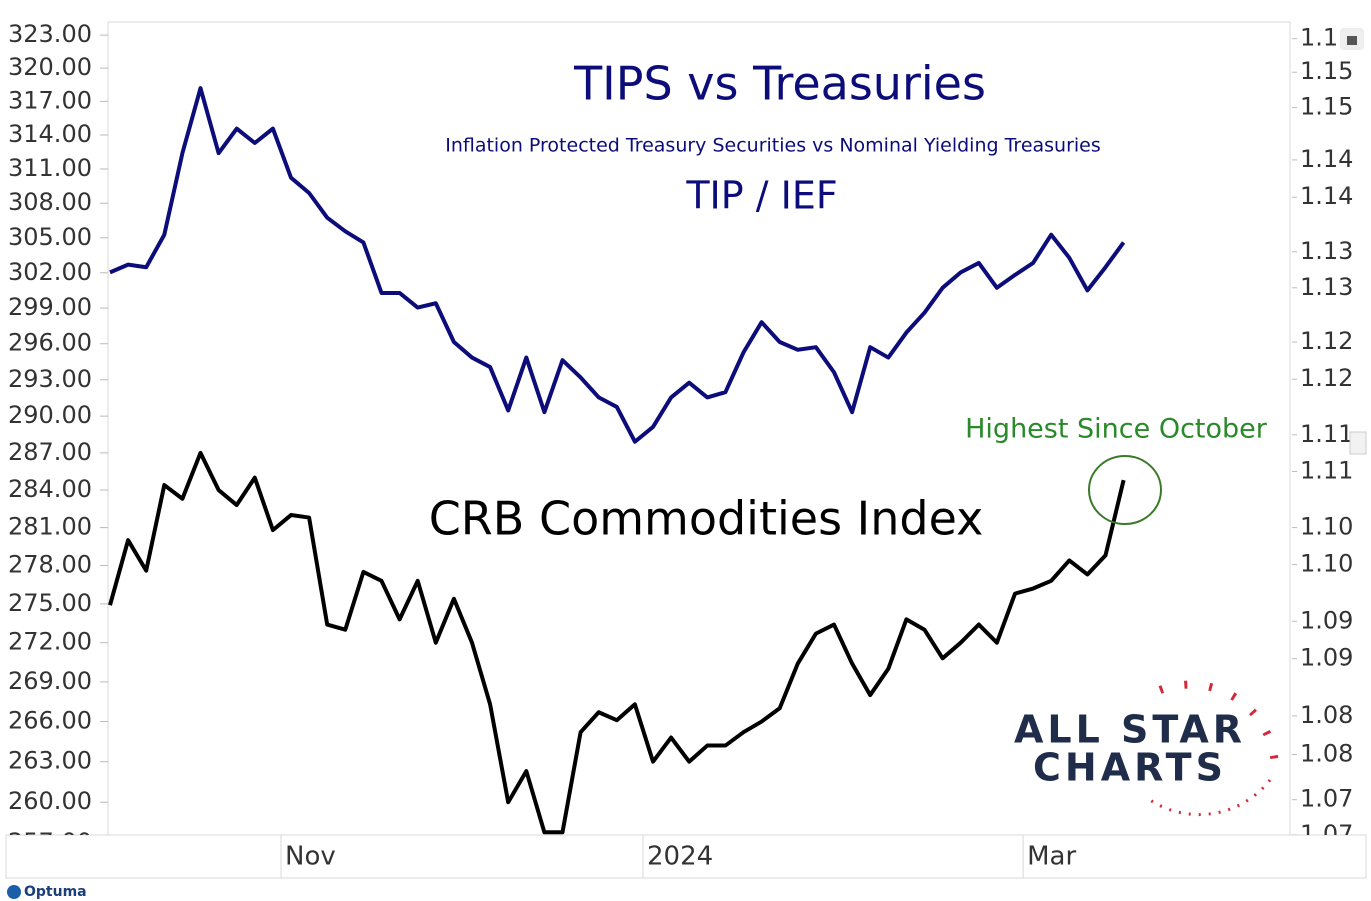 Image resolution: width=1371 pixels, height=901 pixels. I want to click on y-tick-label: 281.00, so click(50, 527).